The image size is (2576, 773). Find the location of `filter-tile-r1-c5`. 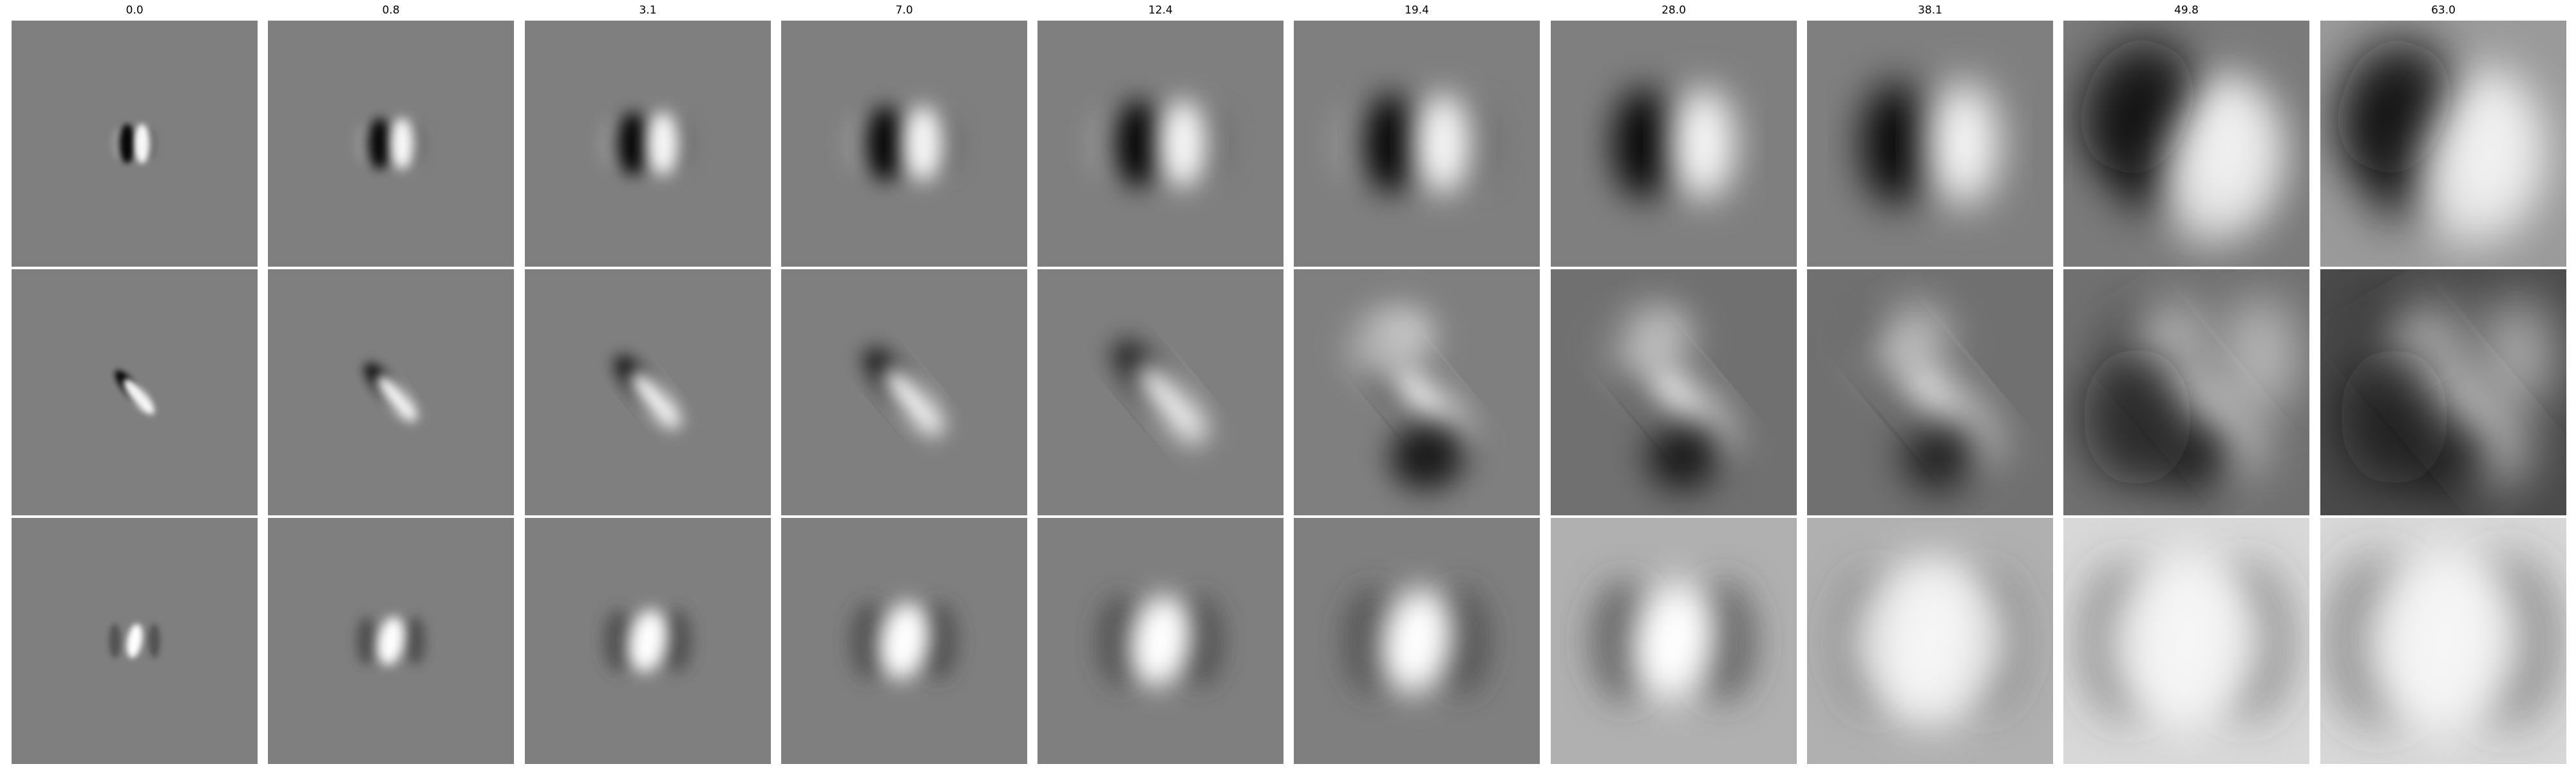

filter-tile-r1-c5 is located at coordinates (1417, 392).